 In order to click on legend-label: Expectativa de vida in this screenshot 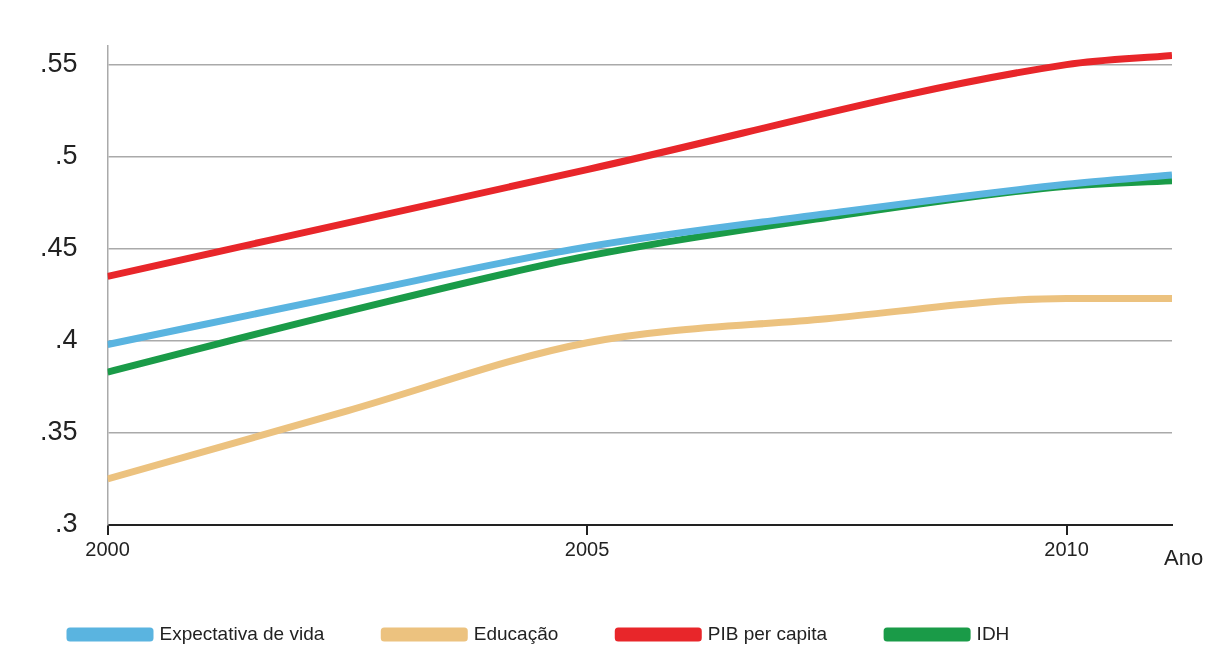, I will do `click(242, 633)`.